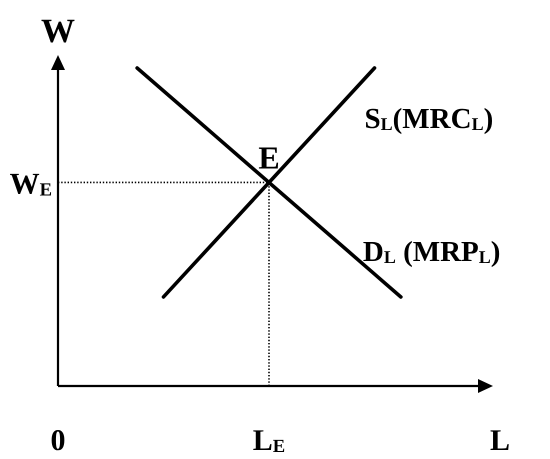 This screenshot has width=550, height=459. Describe the element at coordinates (500, 440) in the screenshot. I see `x-axis-title: L` at that location.